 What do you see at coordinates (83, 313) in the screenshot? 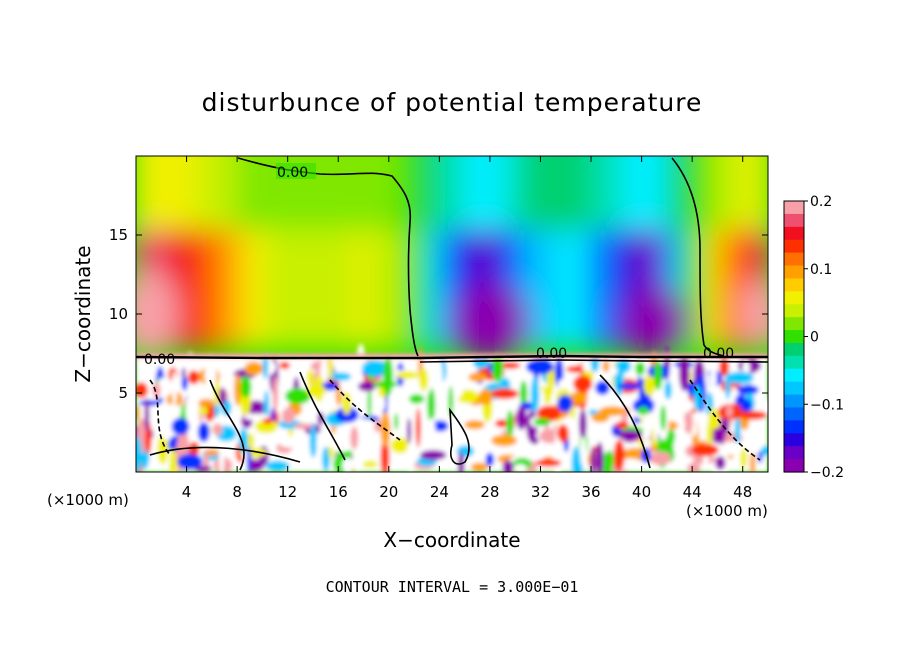
I see `y-axis-label: Z−coordinate` at bounding box center [83, 313].